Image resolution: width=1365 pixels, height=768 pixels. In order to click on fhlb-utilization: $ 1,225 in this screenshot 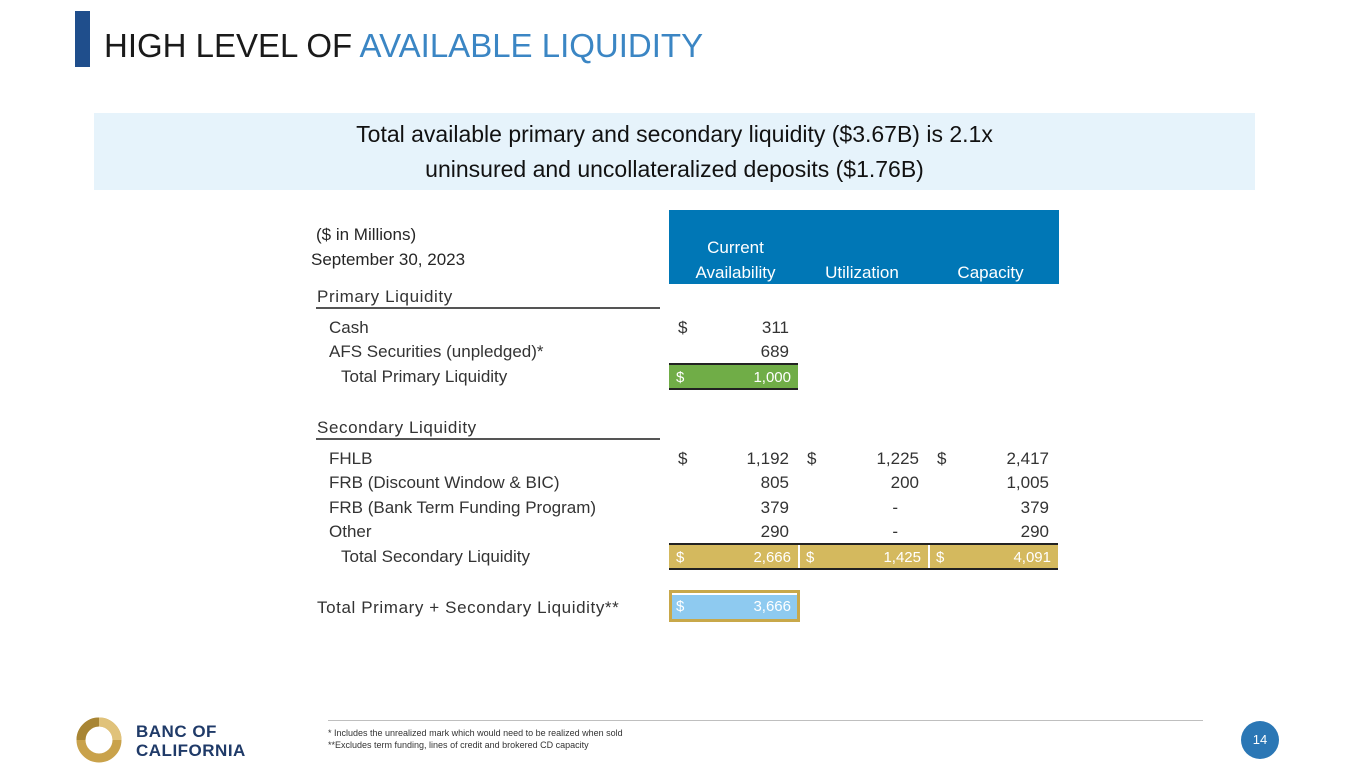, I will do `click(863, 458)`.